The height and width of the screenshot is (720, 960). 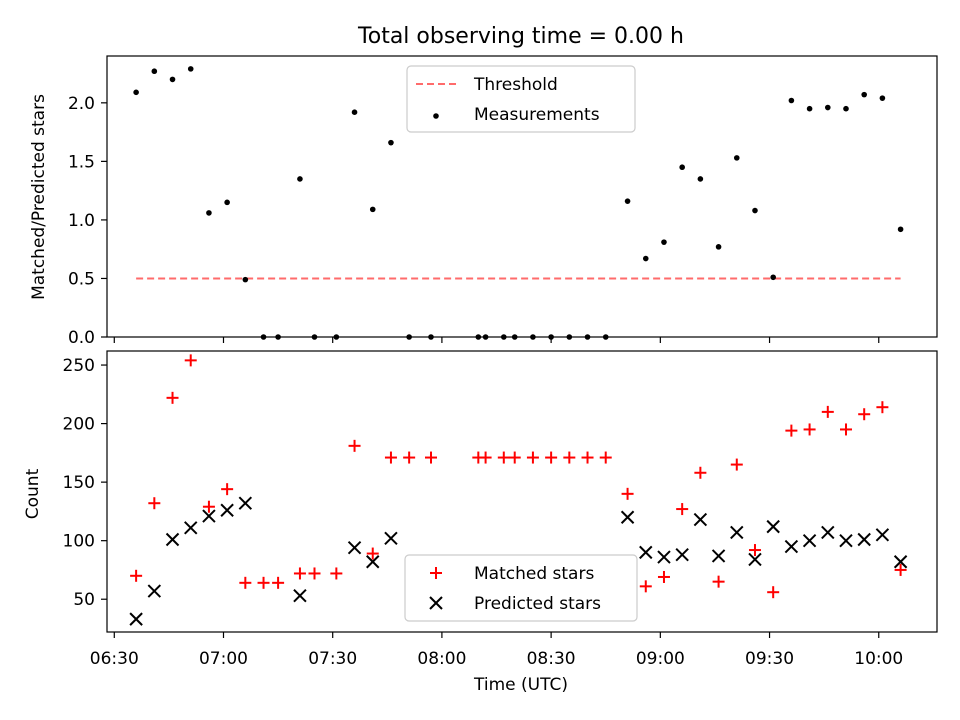 I want to click on bottom-legend: Matched stars Predicted stars, so click(x=521, y=588).